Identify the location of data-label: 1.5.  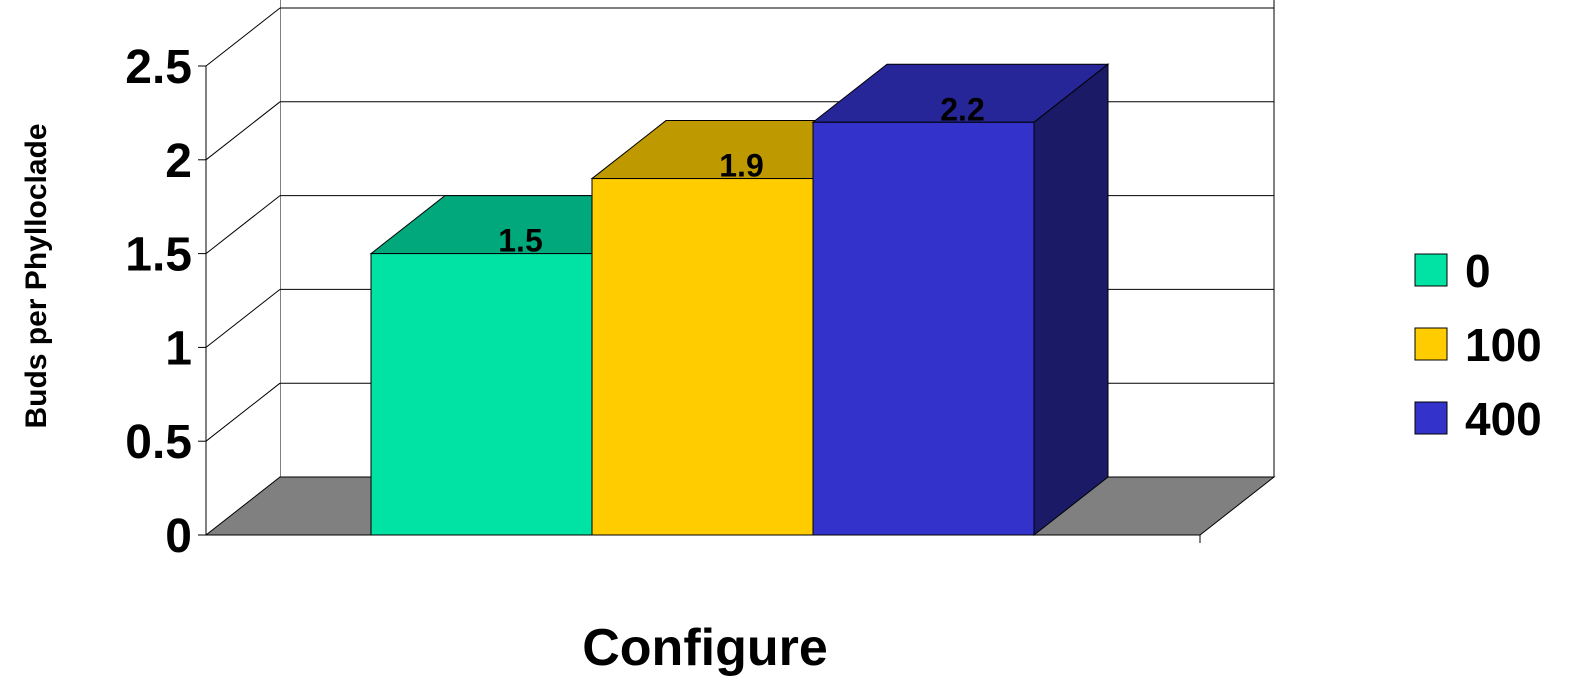
(520, 241).